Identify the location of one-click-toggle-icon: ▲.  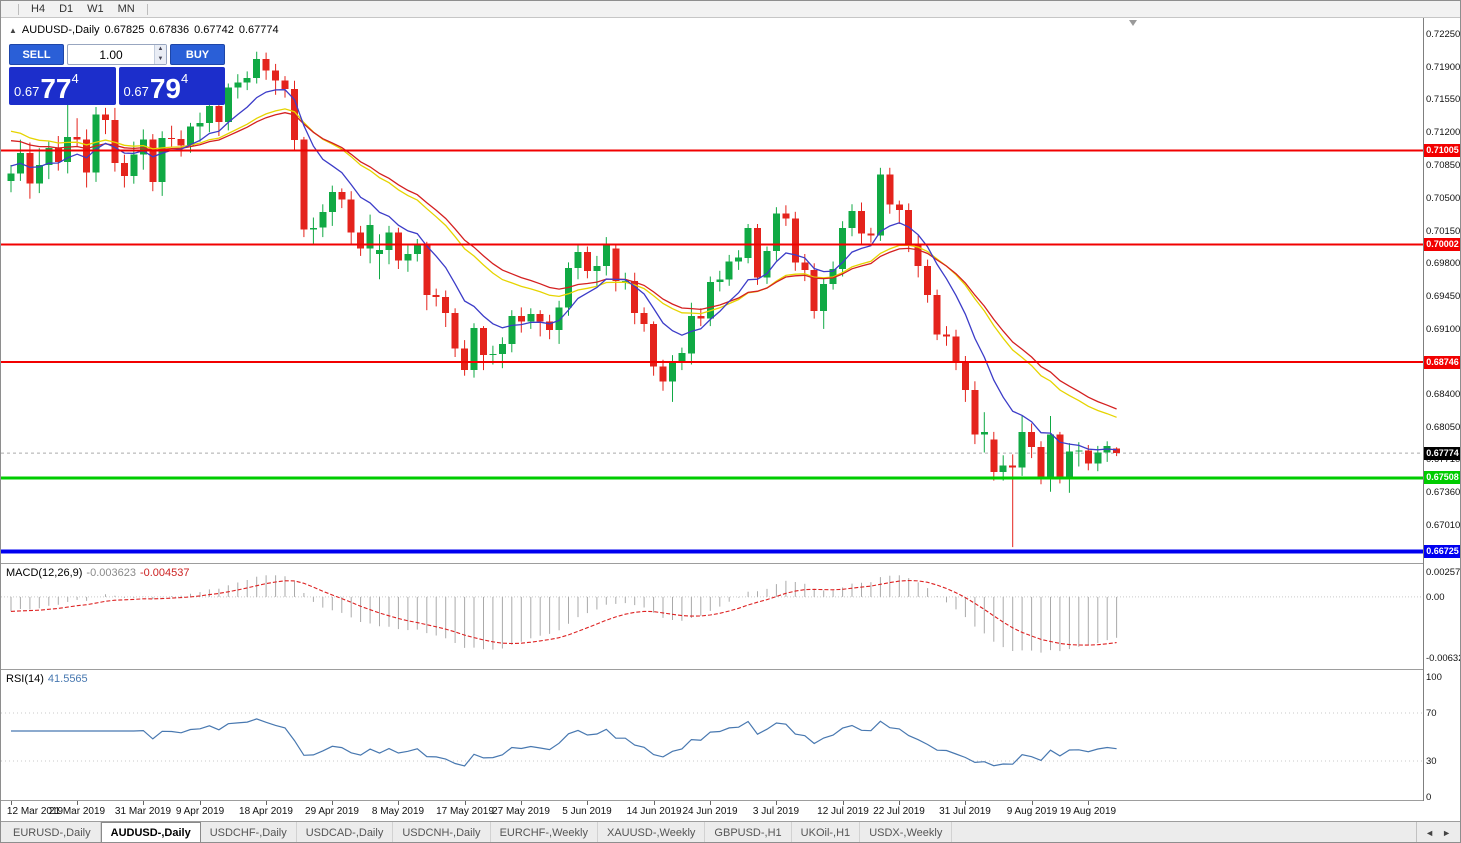
(13, 30).